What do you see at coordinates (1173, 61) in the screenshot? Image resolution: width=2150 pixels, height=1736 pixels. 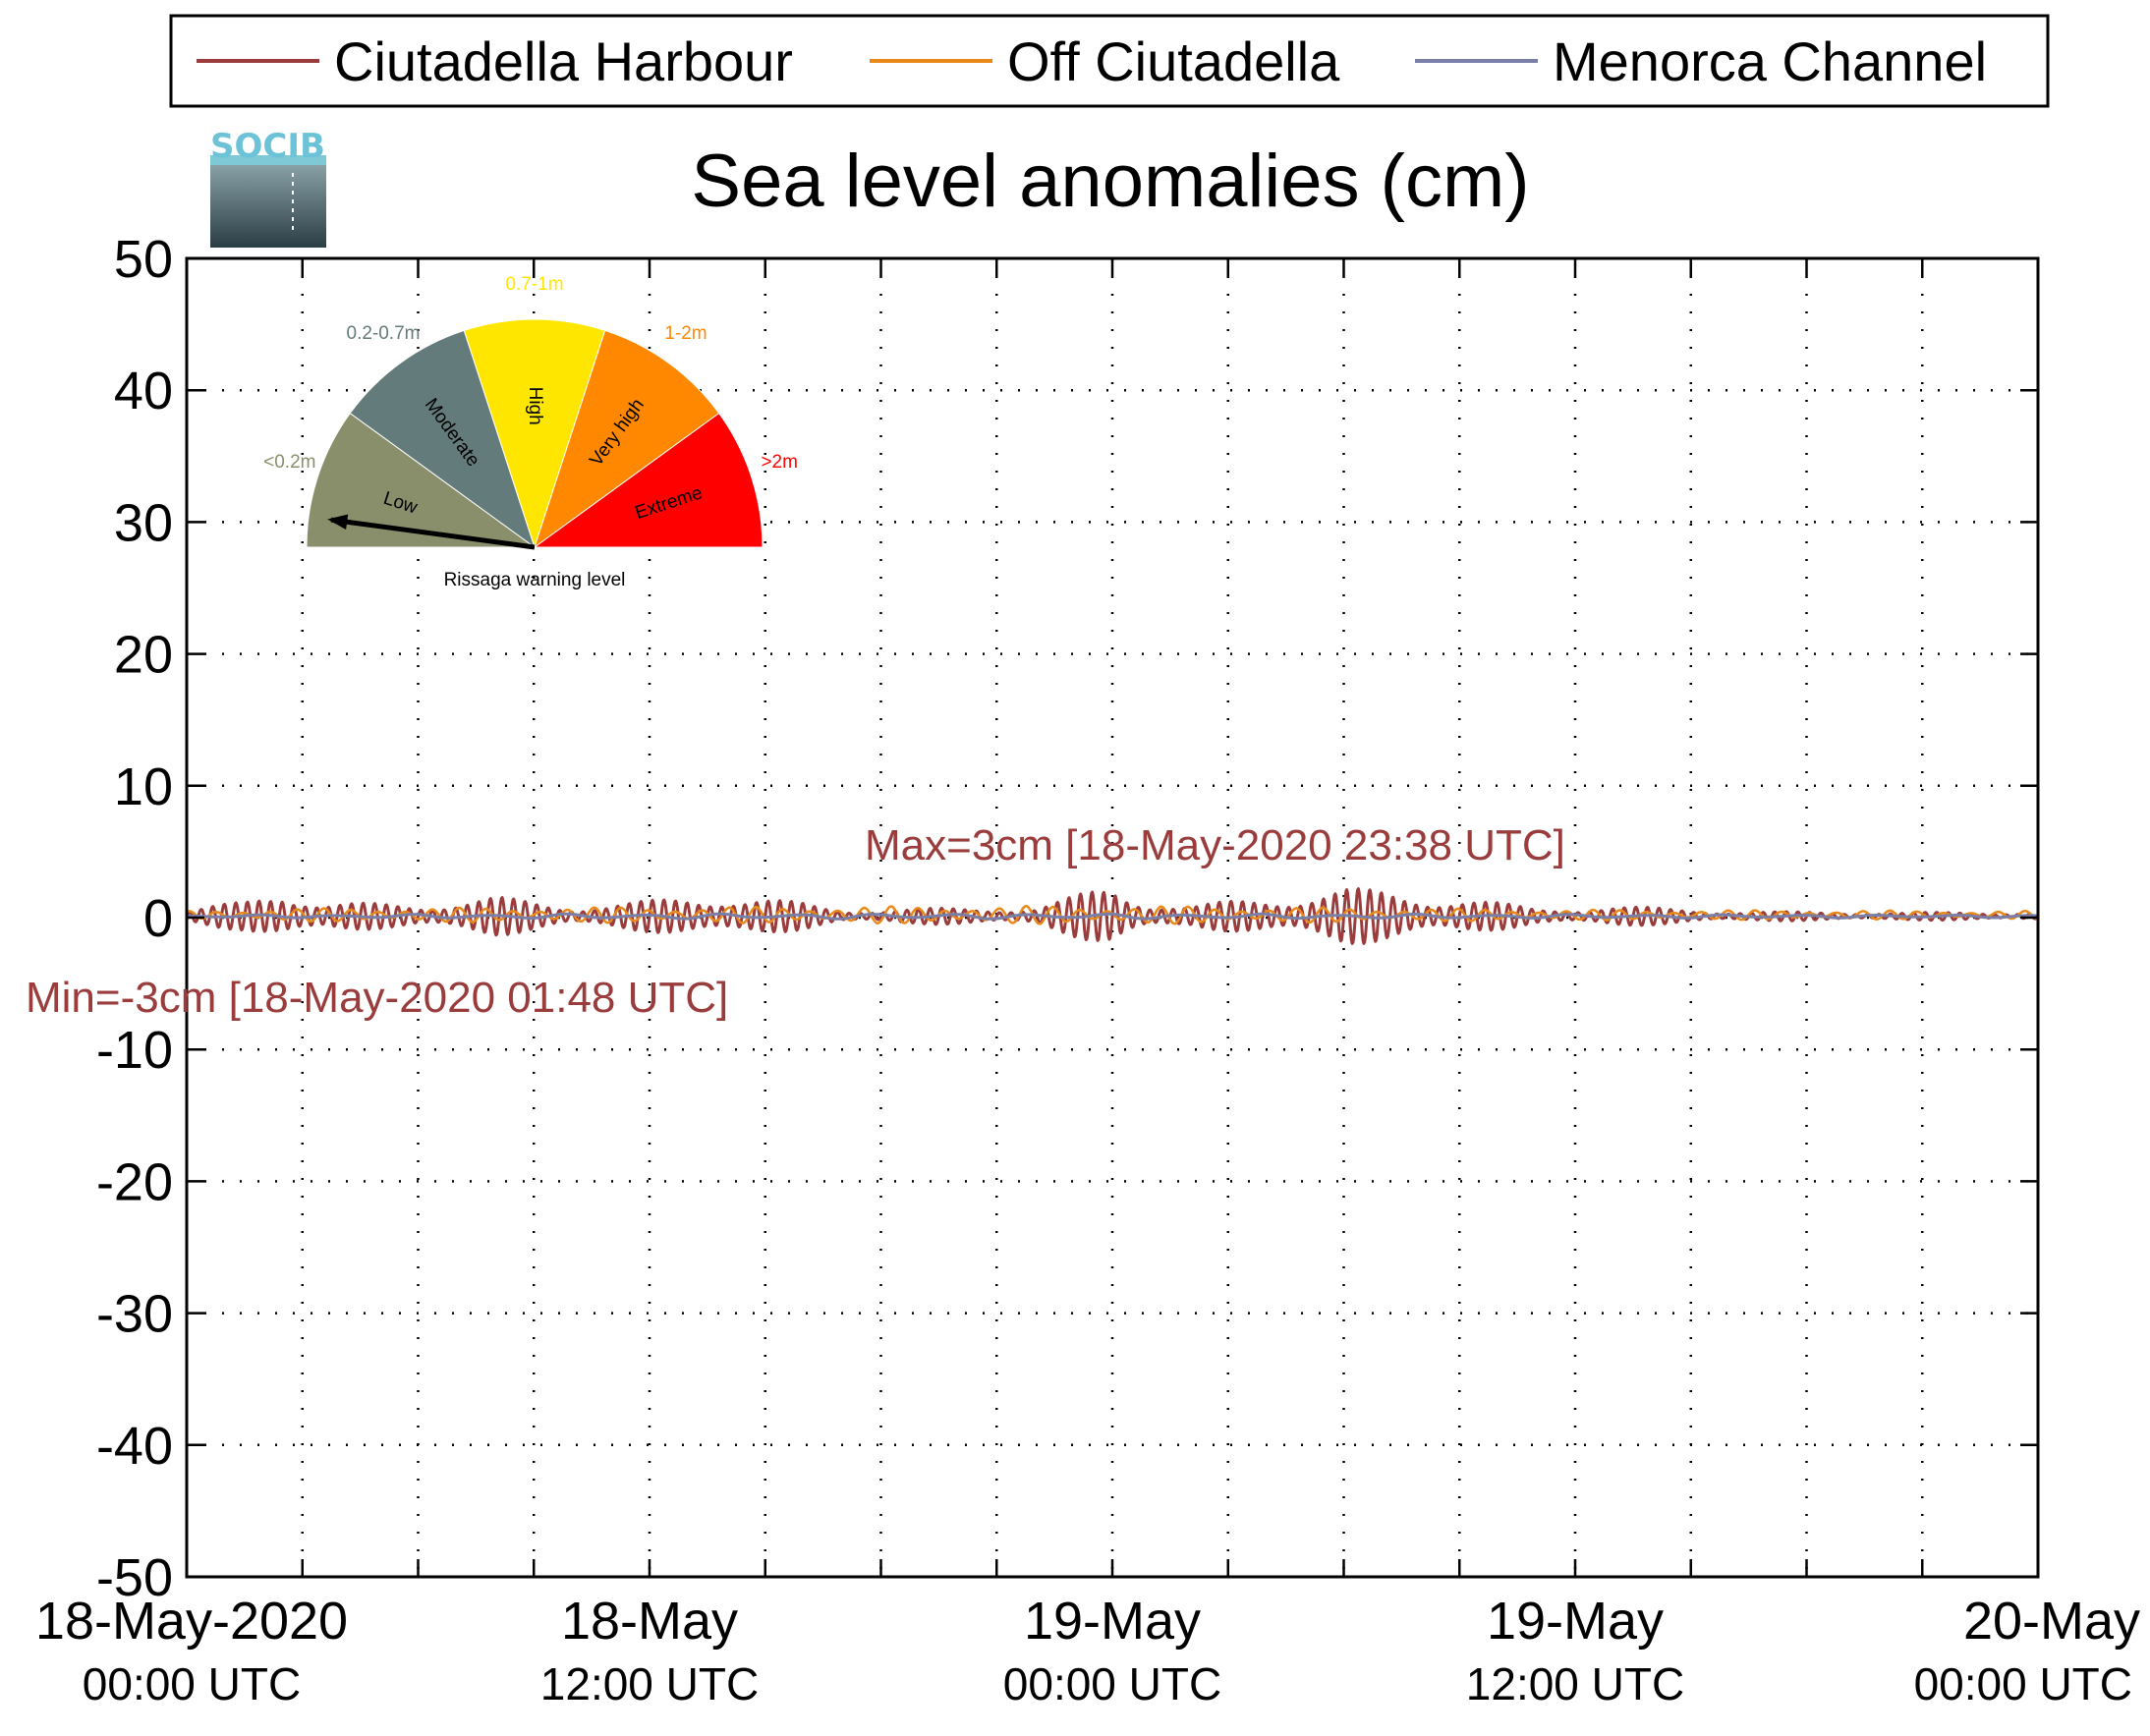 I see `legend-label-off-ciutadella: Off Ciutadella` at bounding box center [1173, 61].